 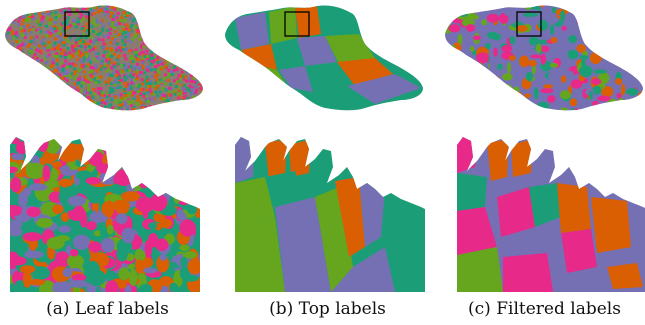 I want to click on leaf-labels-zoom, so click(x=105, y=214).